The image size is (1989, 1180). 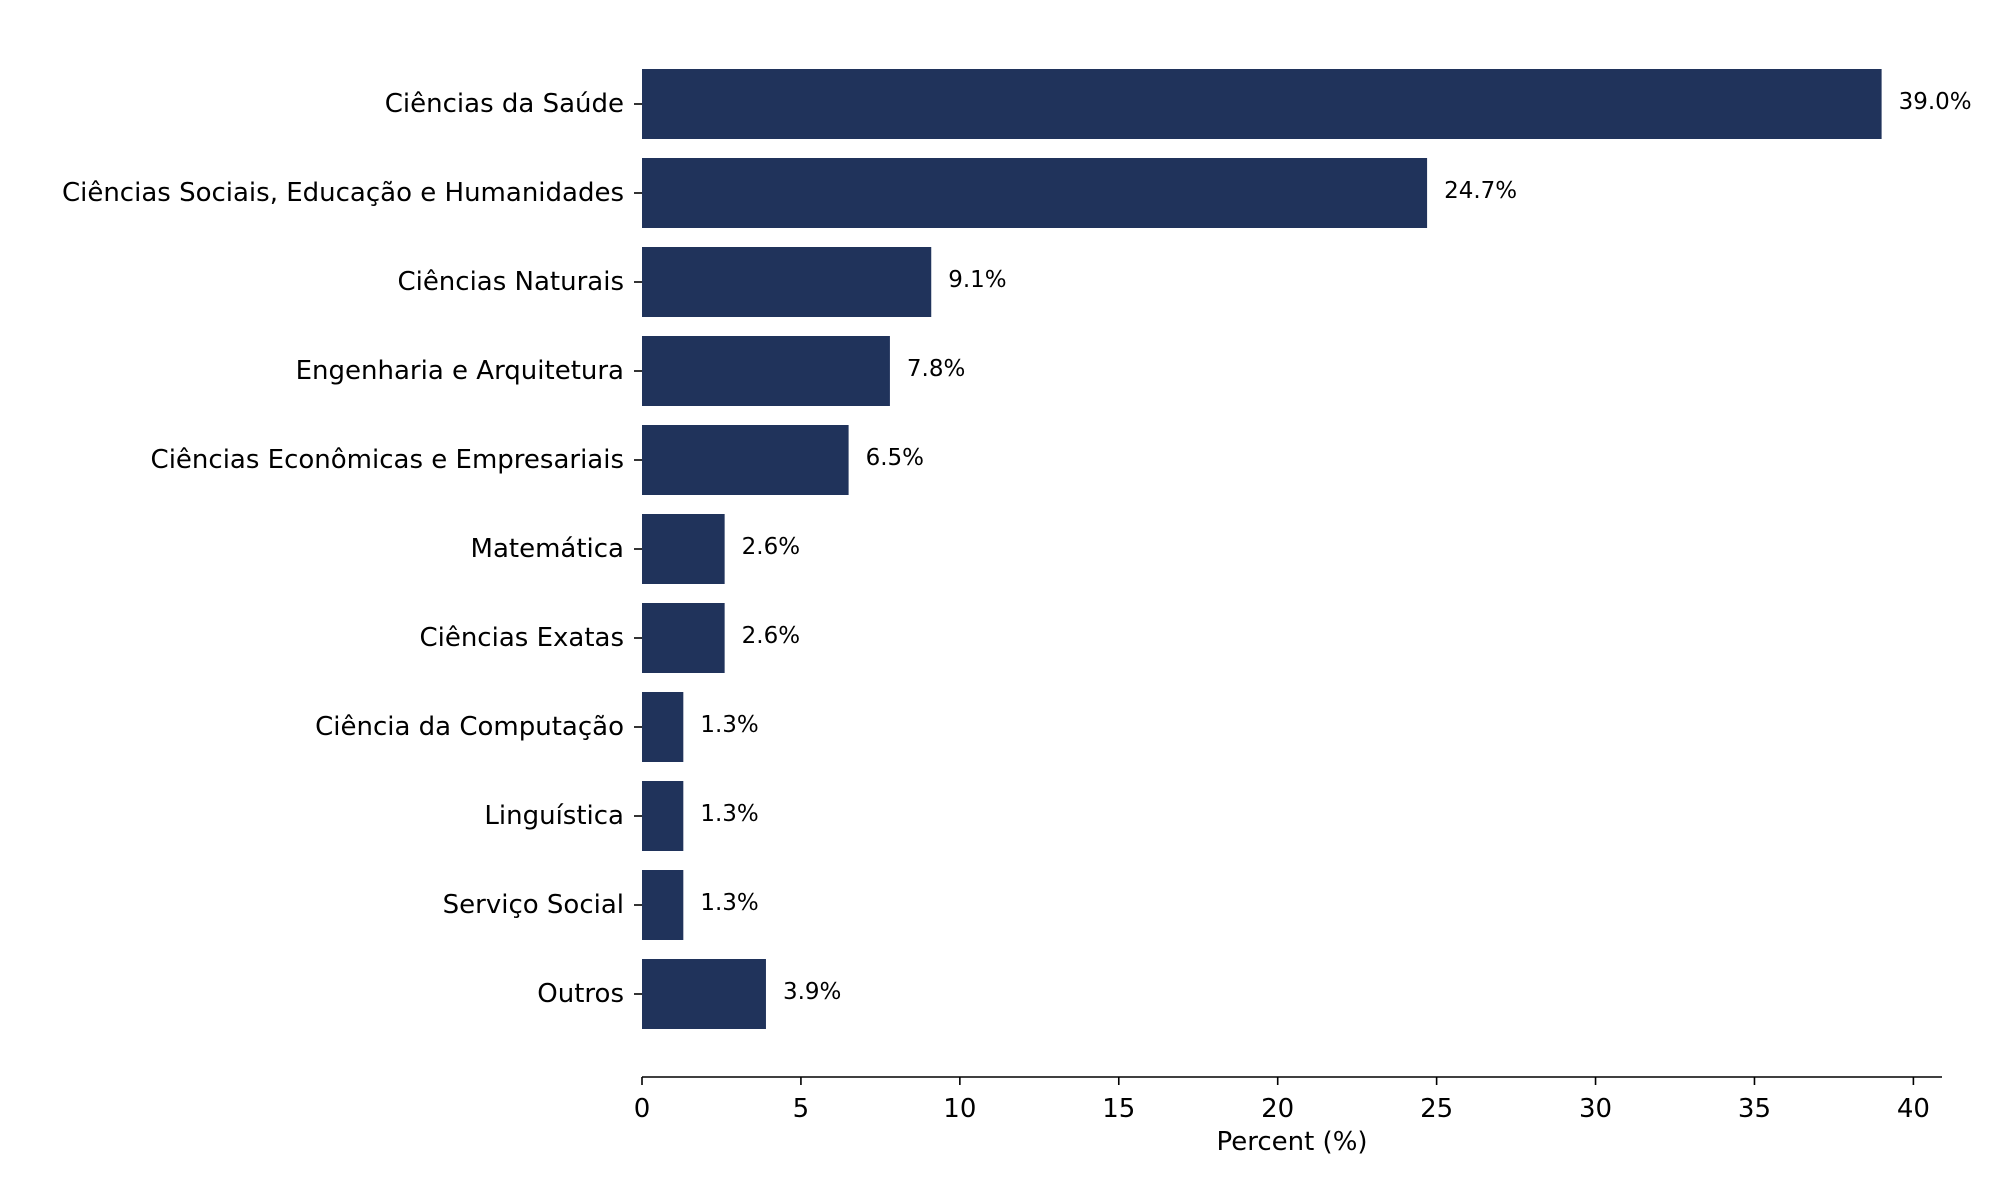 What do you see at coordinates (812, 992) in the screenshot?
I see `value-label: 3.9%` at bounding box center [812, 992].